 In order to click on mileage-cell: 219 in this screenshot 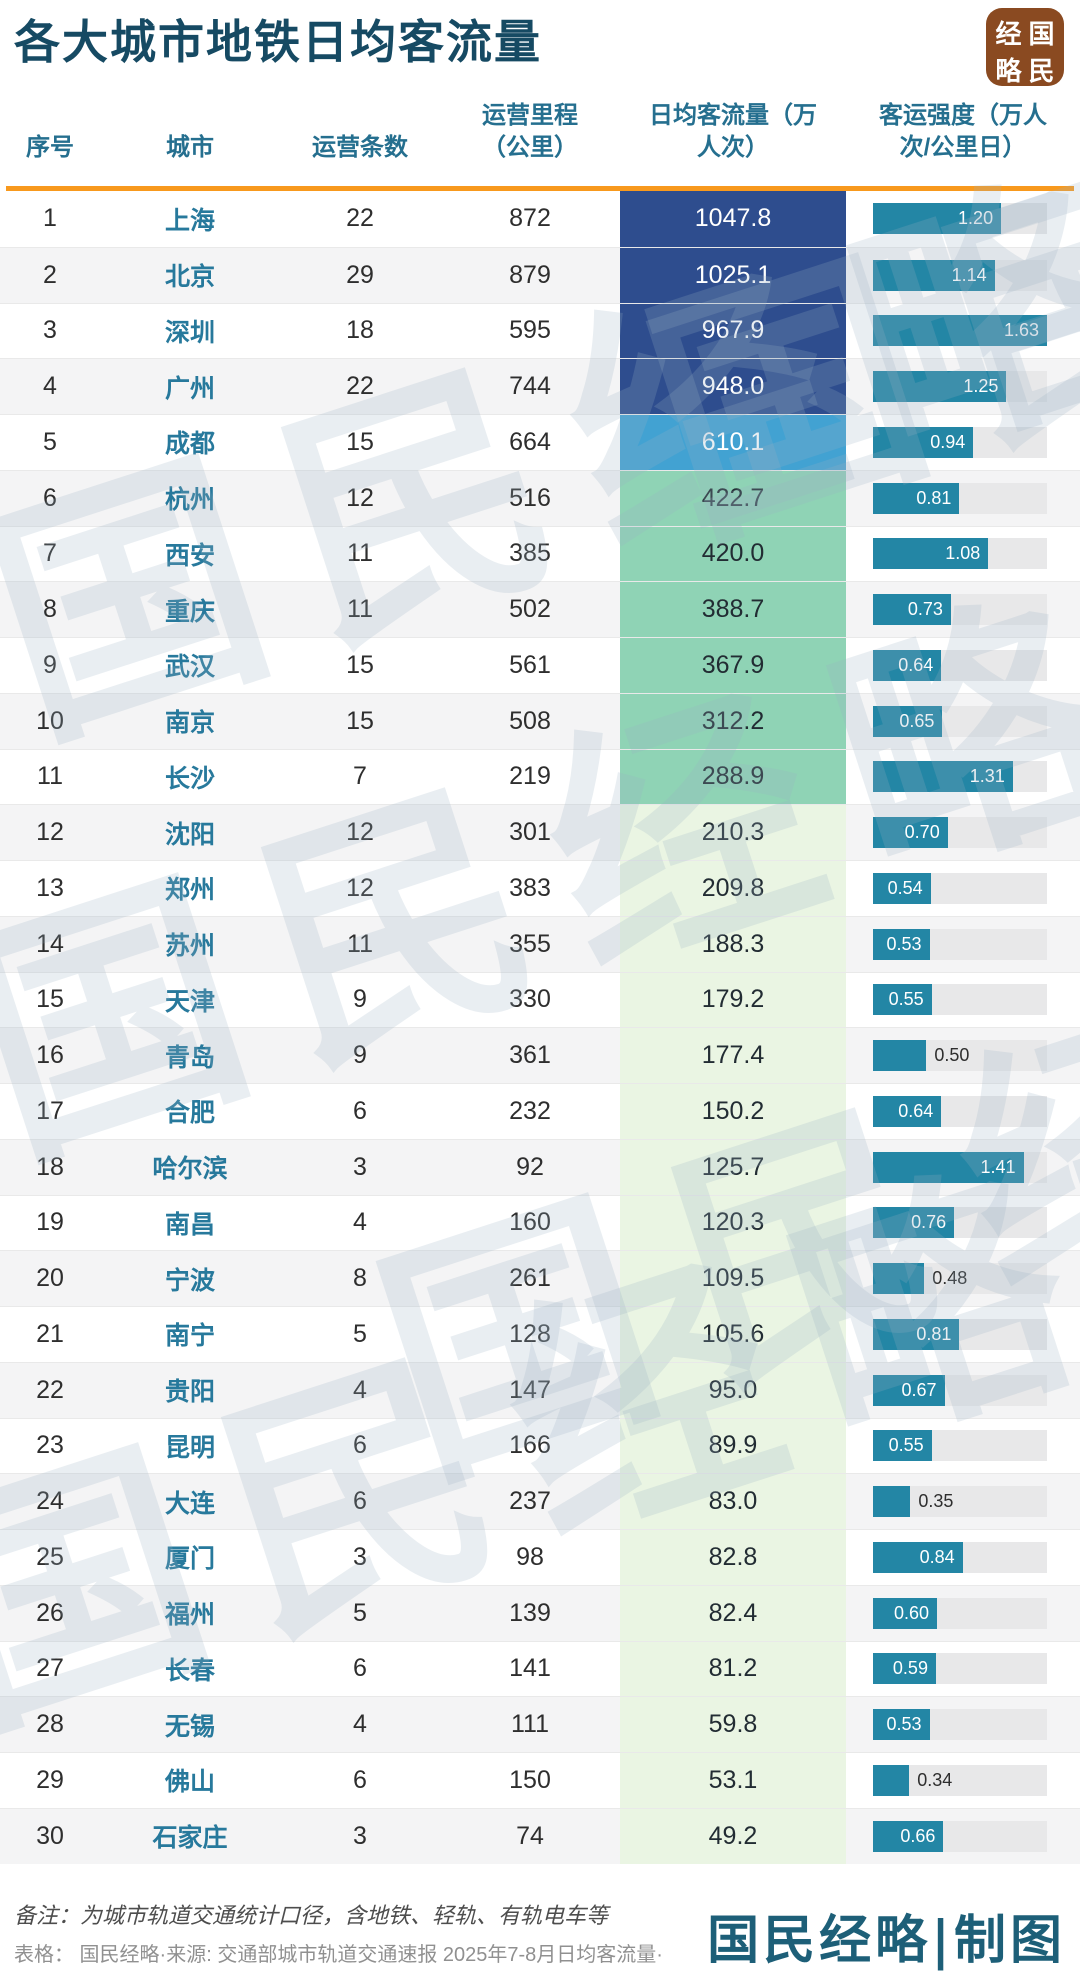, I will do `click(530, 776)`.